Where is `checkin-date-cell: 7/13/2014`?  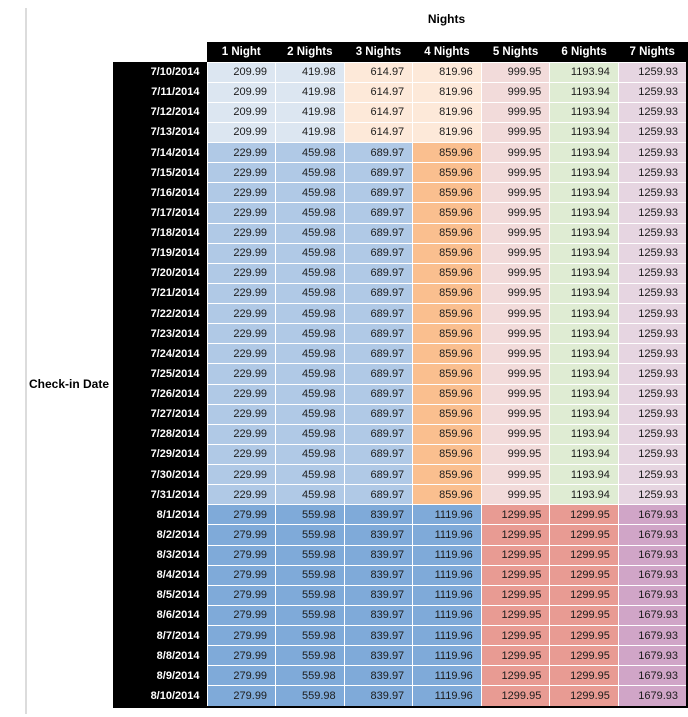 checkin-date-cell: 7/13/2014 is located at coordinates (160, 132).